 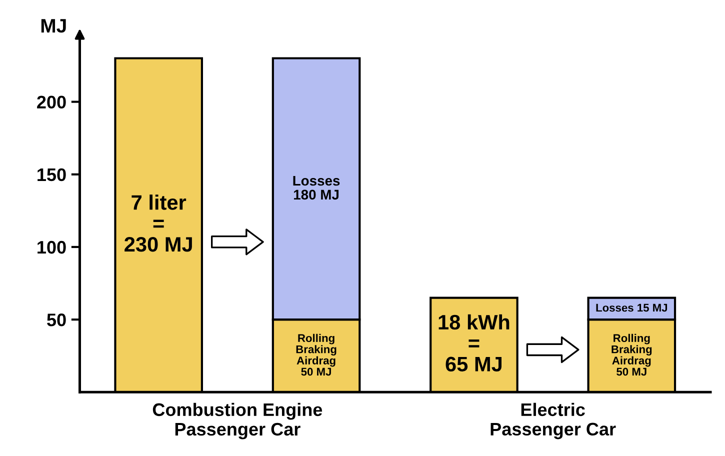 I want to click on y-tick-label: 150, so click(x=52, y=175).